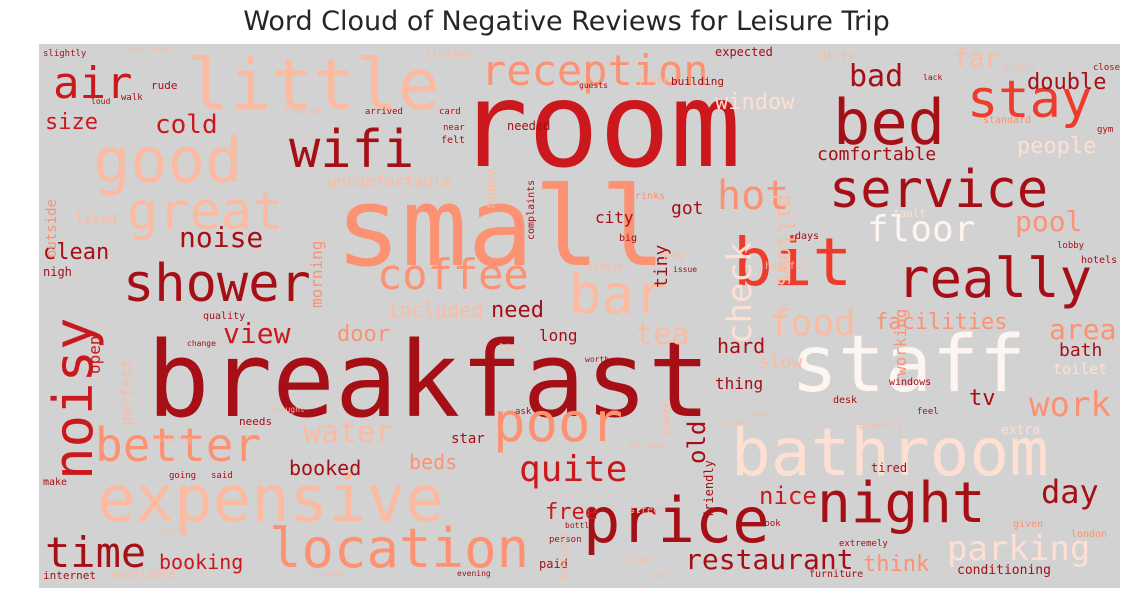  Describe the element at coordinates (288, 409) in the screenshot. I see `word-thought: thought` at that location.